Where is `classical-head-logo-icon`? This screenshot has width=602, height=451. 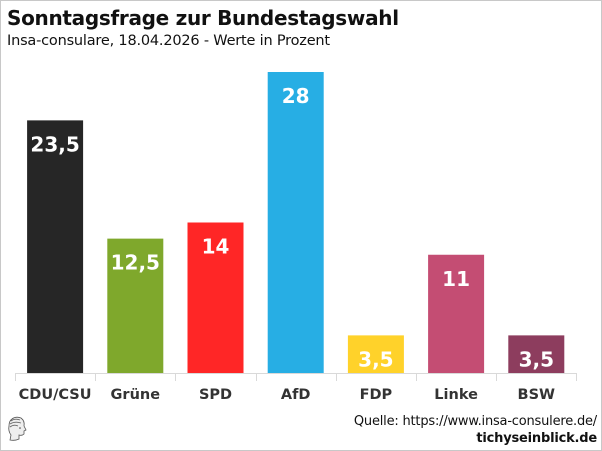
classical-head-logo-icon is located at coordinates (17, 428).